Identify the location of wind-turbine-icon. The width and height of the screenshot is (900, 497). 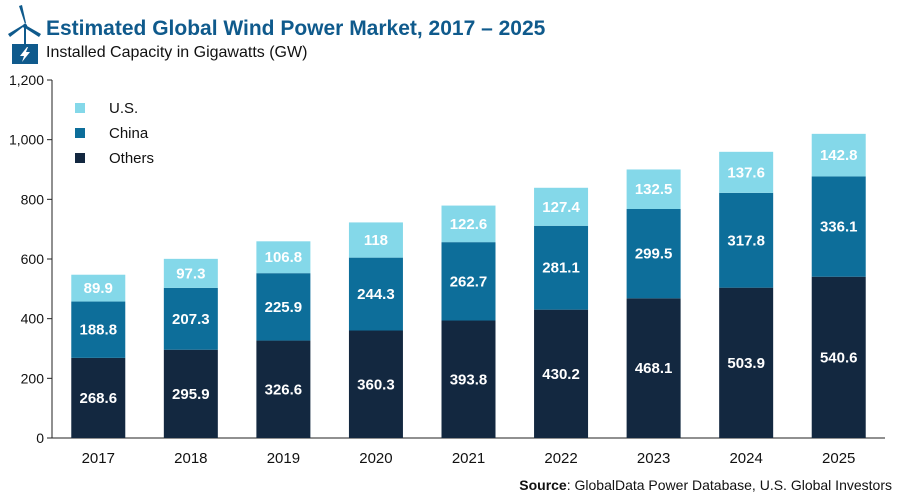
(24, 34).